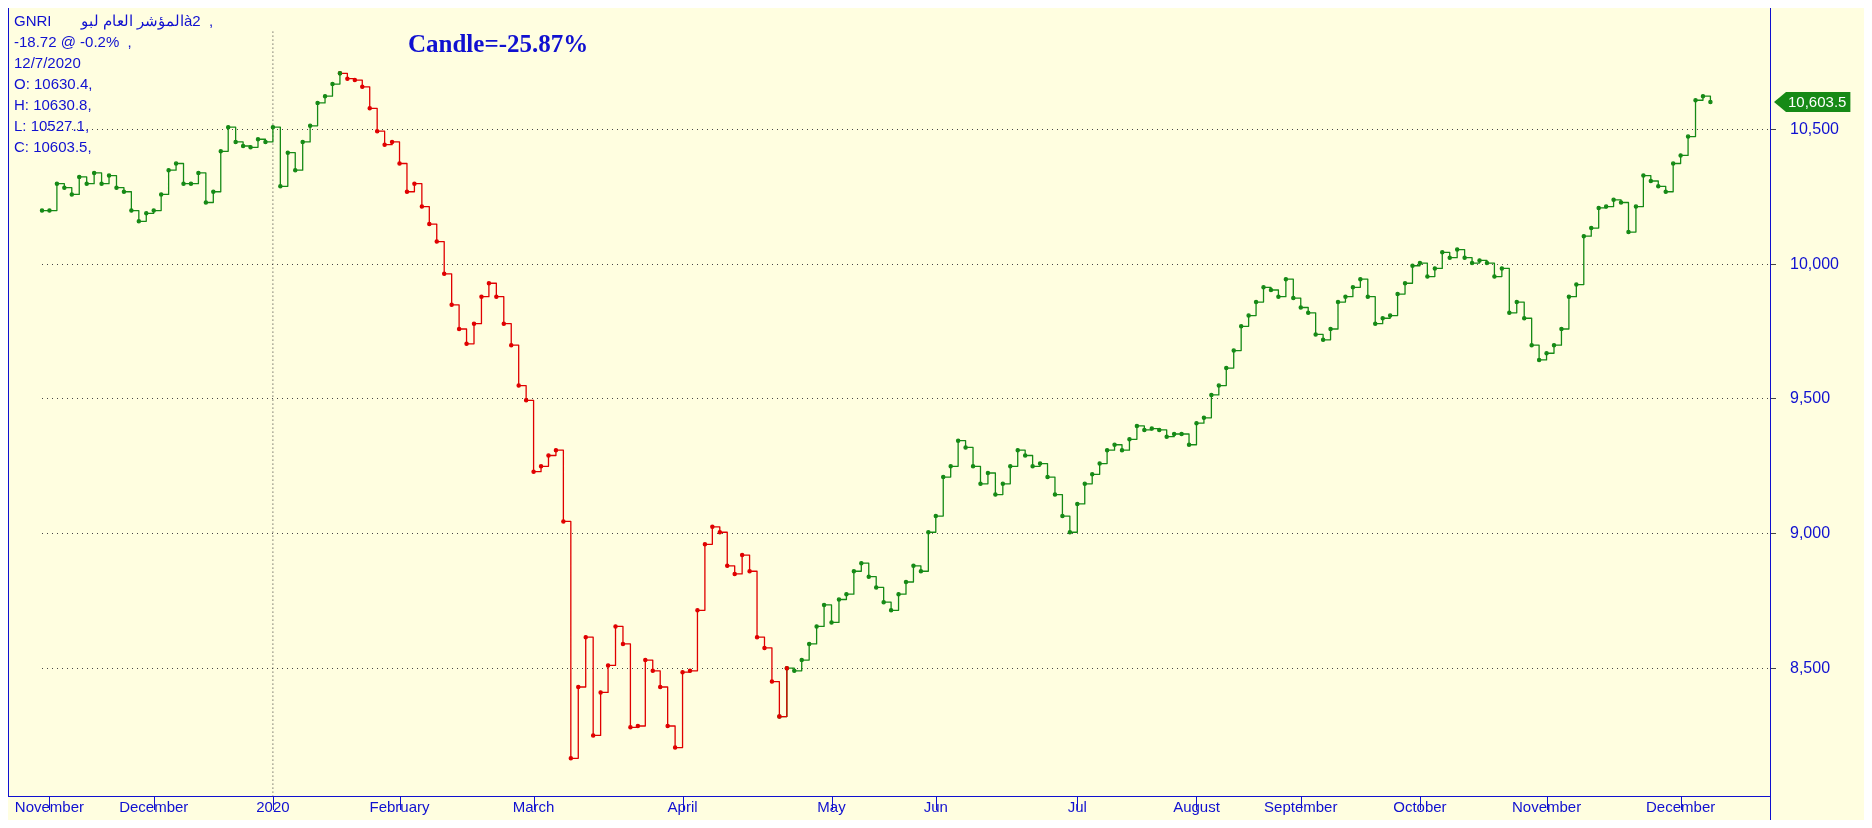 The height and width of the screenshot is (828, 1872). Describe the element at coordinates (832, 807) in the screenshot. I see `x-tick-label: May` at that location.